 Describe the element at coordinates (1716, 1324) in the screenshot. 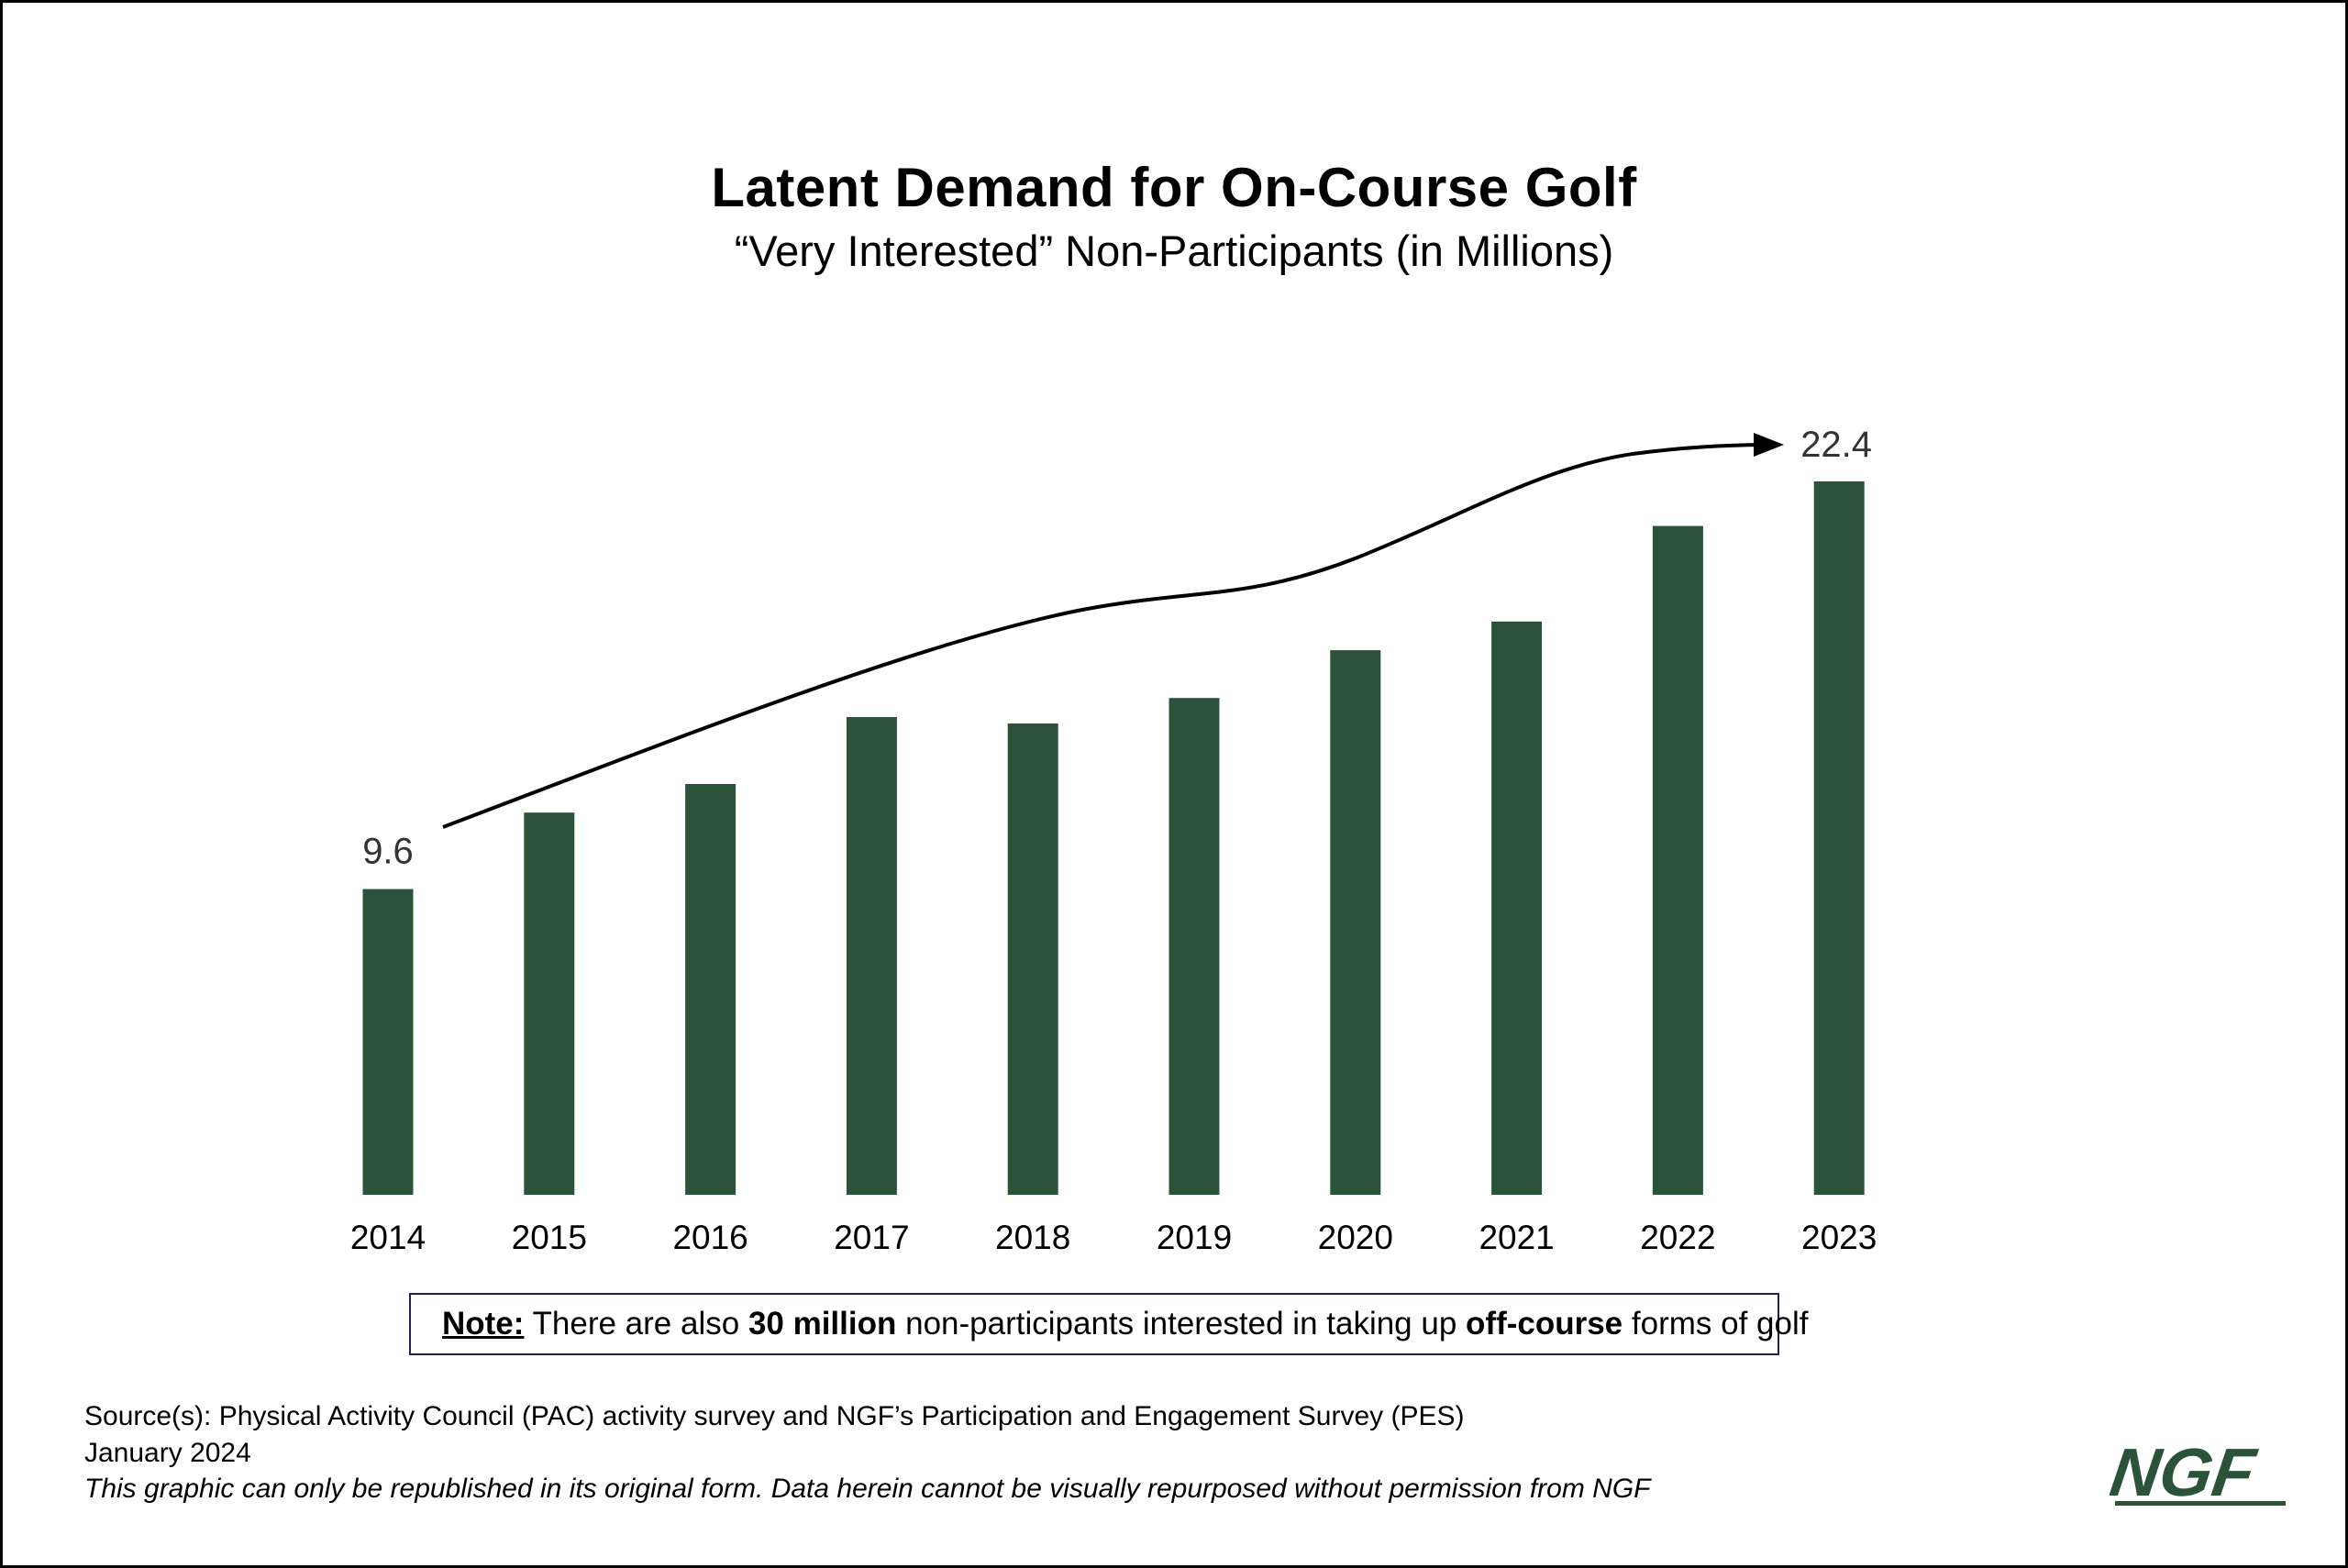

I see `note-text-3: forms of golf` at that location.